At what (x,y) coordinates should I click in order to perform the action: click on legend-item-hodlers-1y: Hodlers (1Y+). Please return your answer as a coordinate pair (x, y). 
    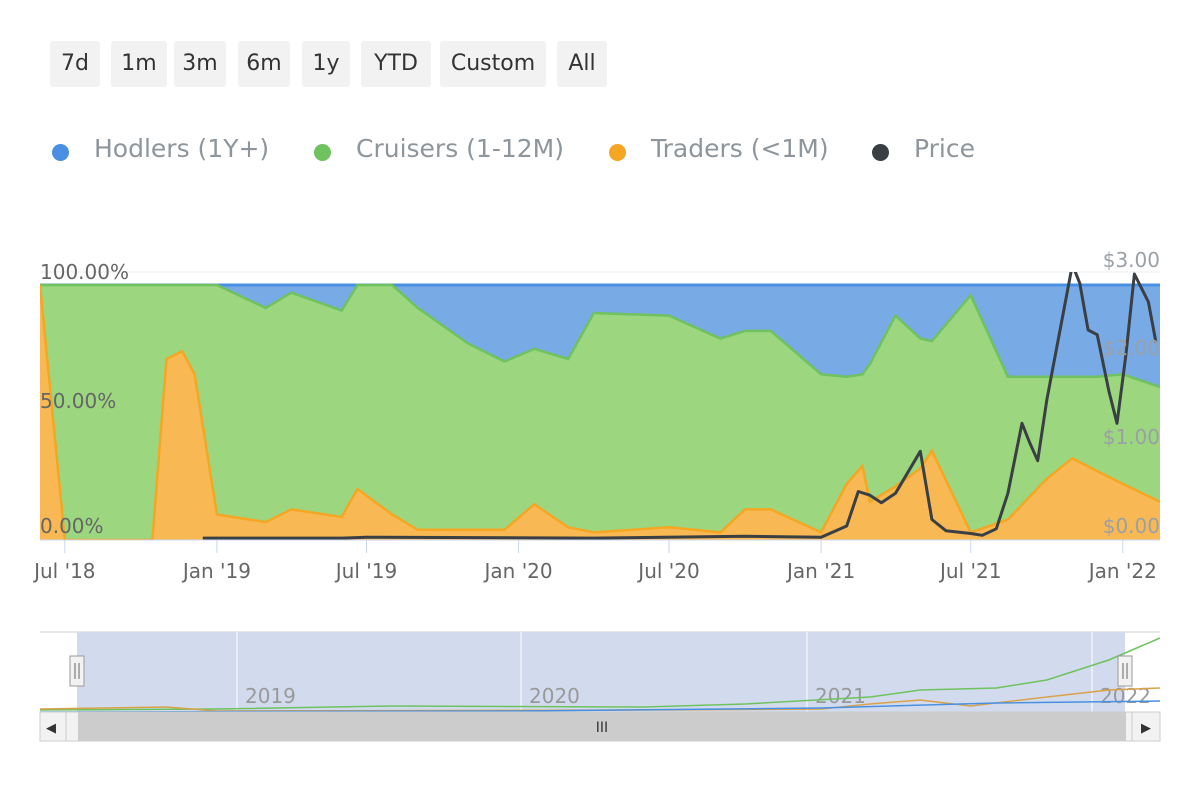
    Looking at the image, I should click on (178, 152).